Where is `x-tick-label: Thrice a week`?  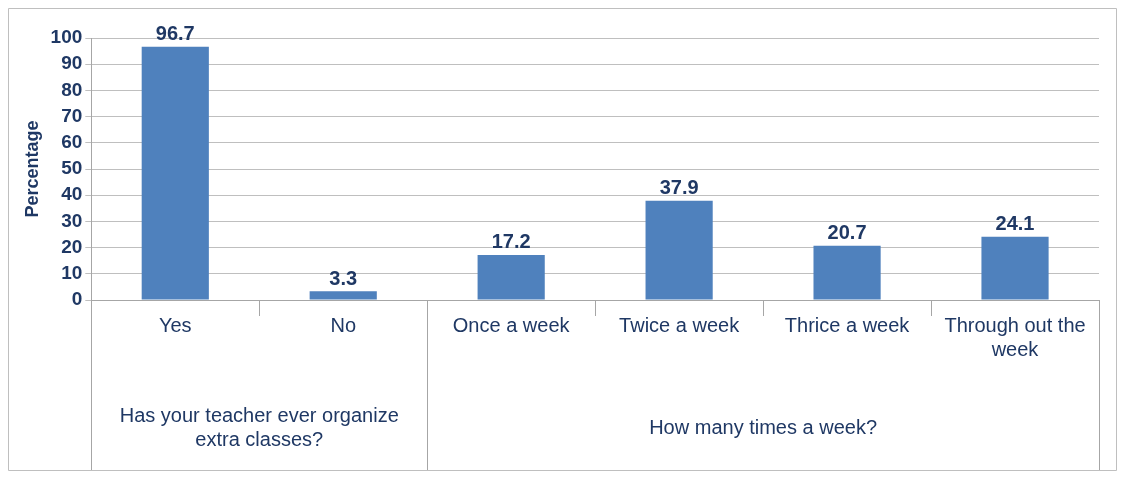 x-tick-label: Thrice a week is located at coordinates (847, 324).